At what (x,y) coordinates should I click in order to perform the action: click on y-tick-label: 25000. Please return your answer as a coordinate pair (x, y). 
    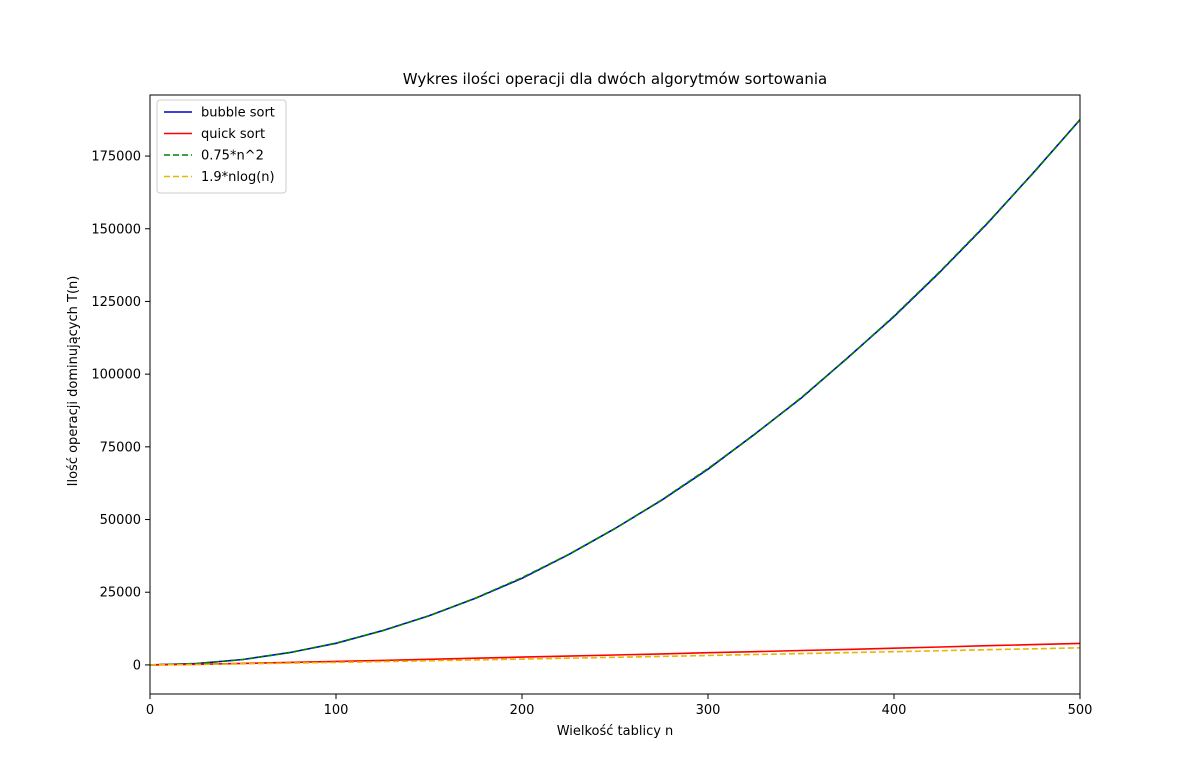
    Looking at the image, I should click on (120, 593).